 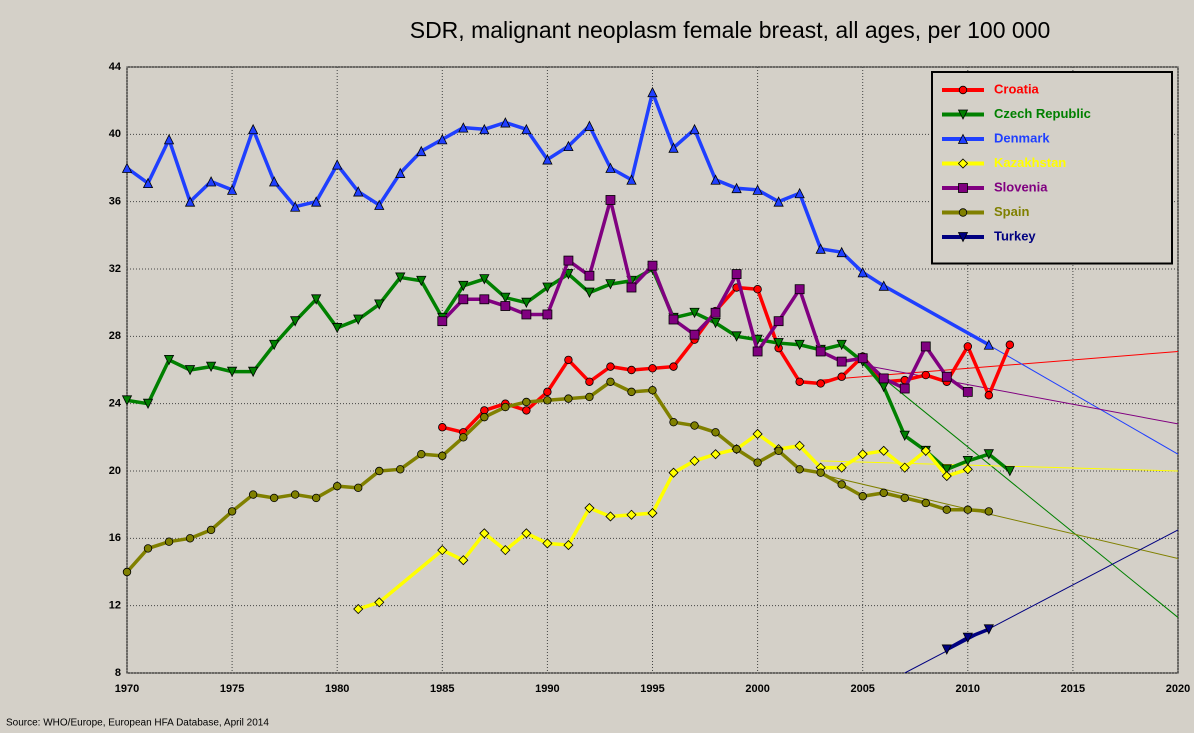 What do you see at coordinates (547, 689) in the screenshot?
I see `x-tick-label: 1990` at bounding box center [547, 689].